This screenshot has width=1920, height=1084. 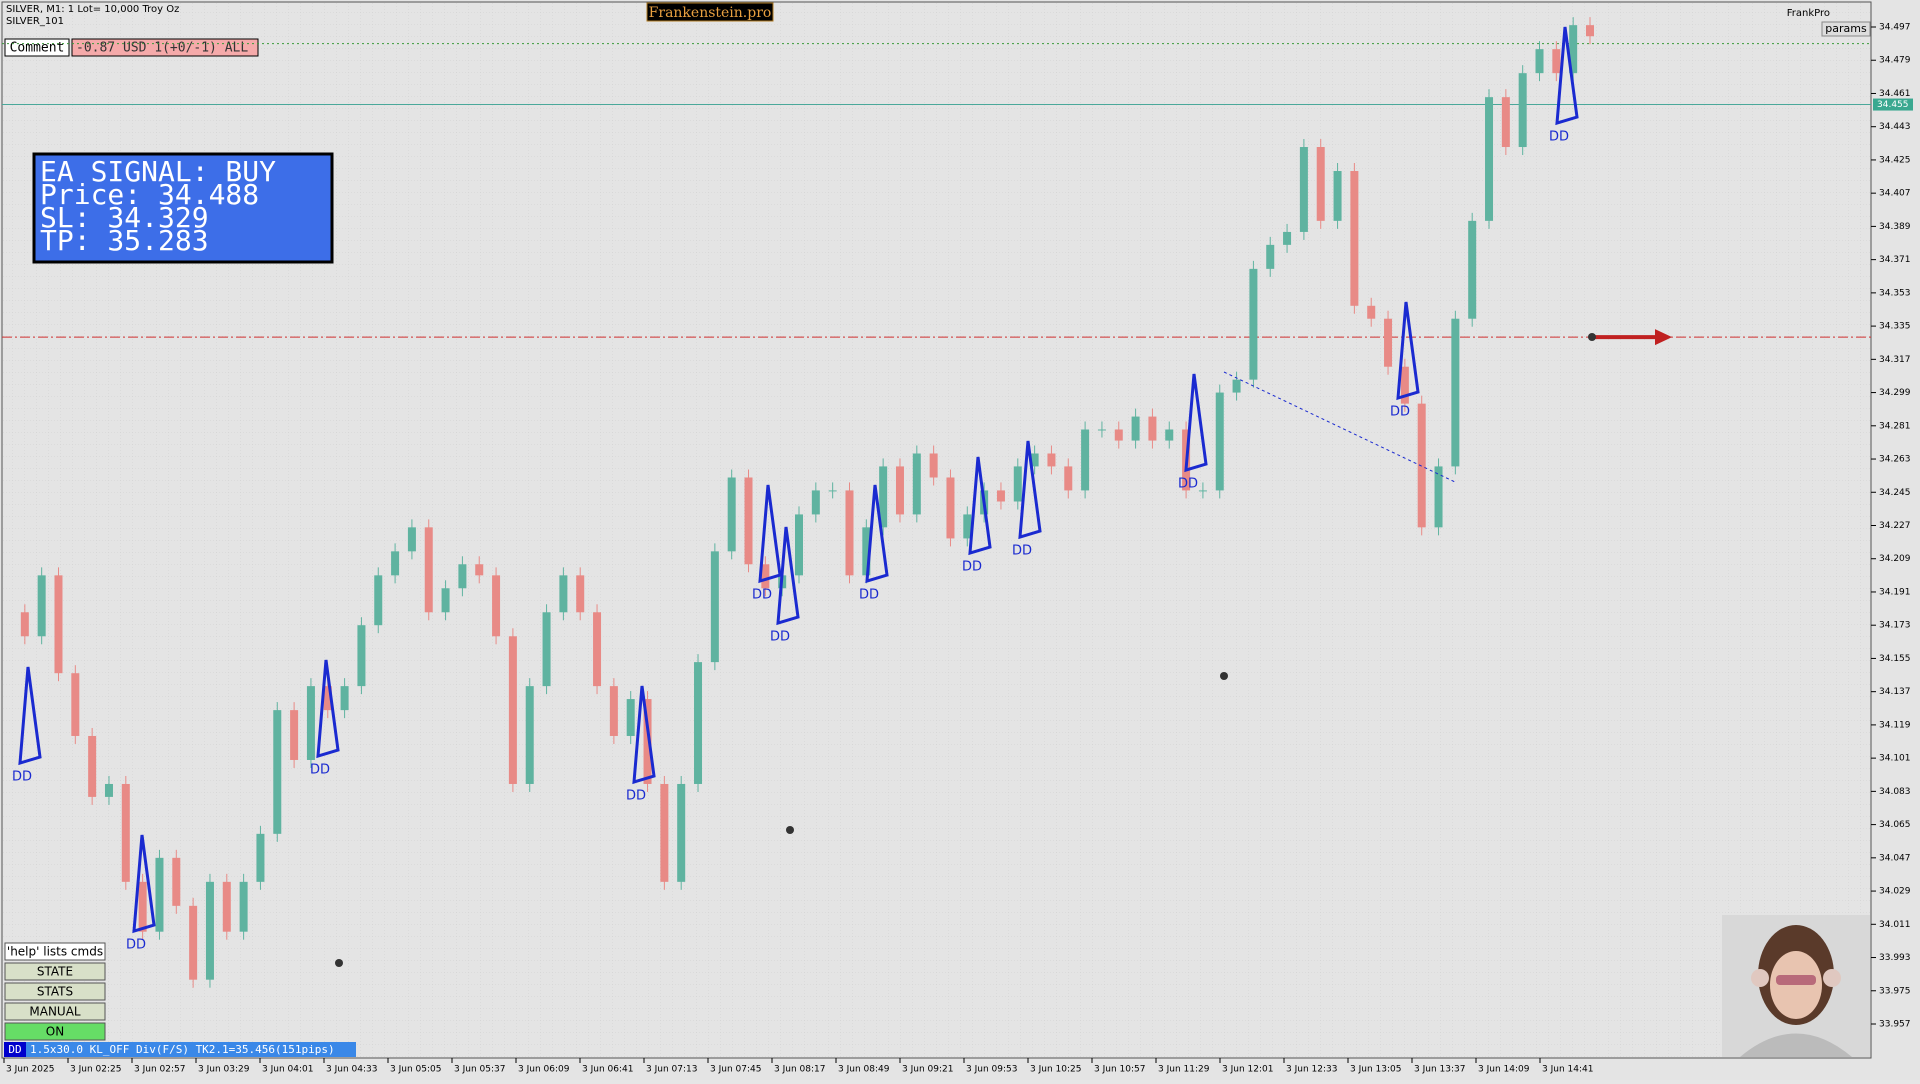 I want to click on x-tick-label: 3 Jun 05:37, so click(x=479, y=1070).